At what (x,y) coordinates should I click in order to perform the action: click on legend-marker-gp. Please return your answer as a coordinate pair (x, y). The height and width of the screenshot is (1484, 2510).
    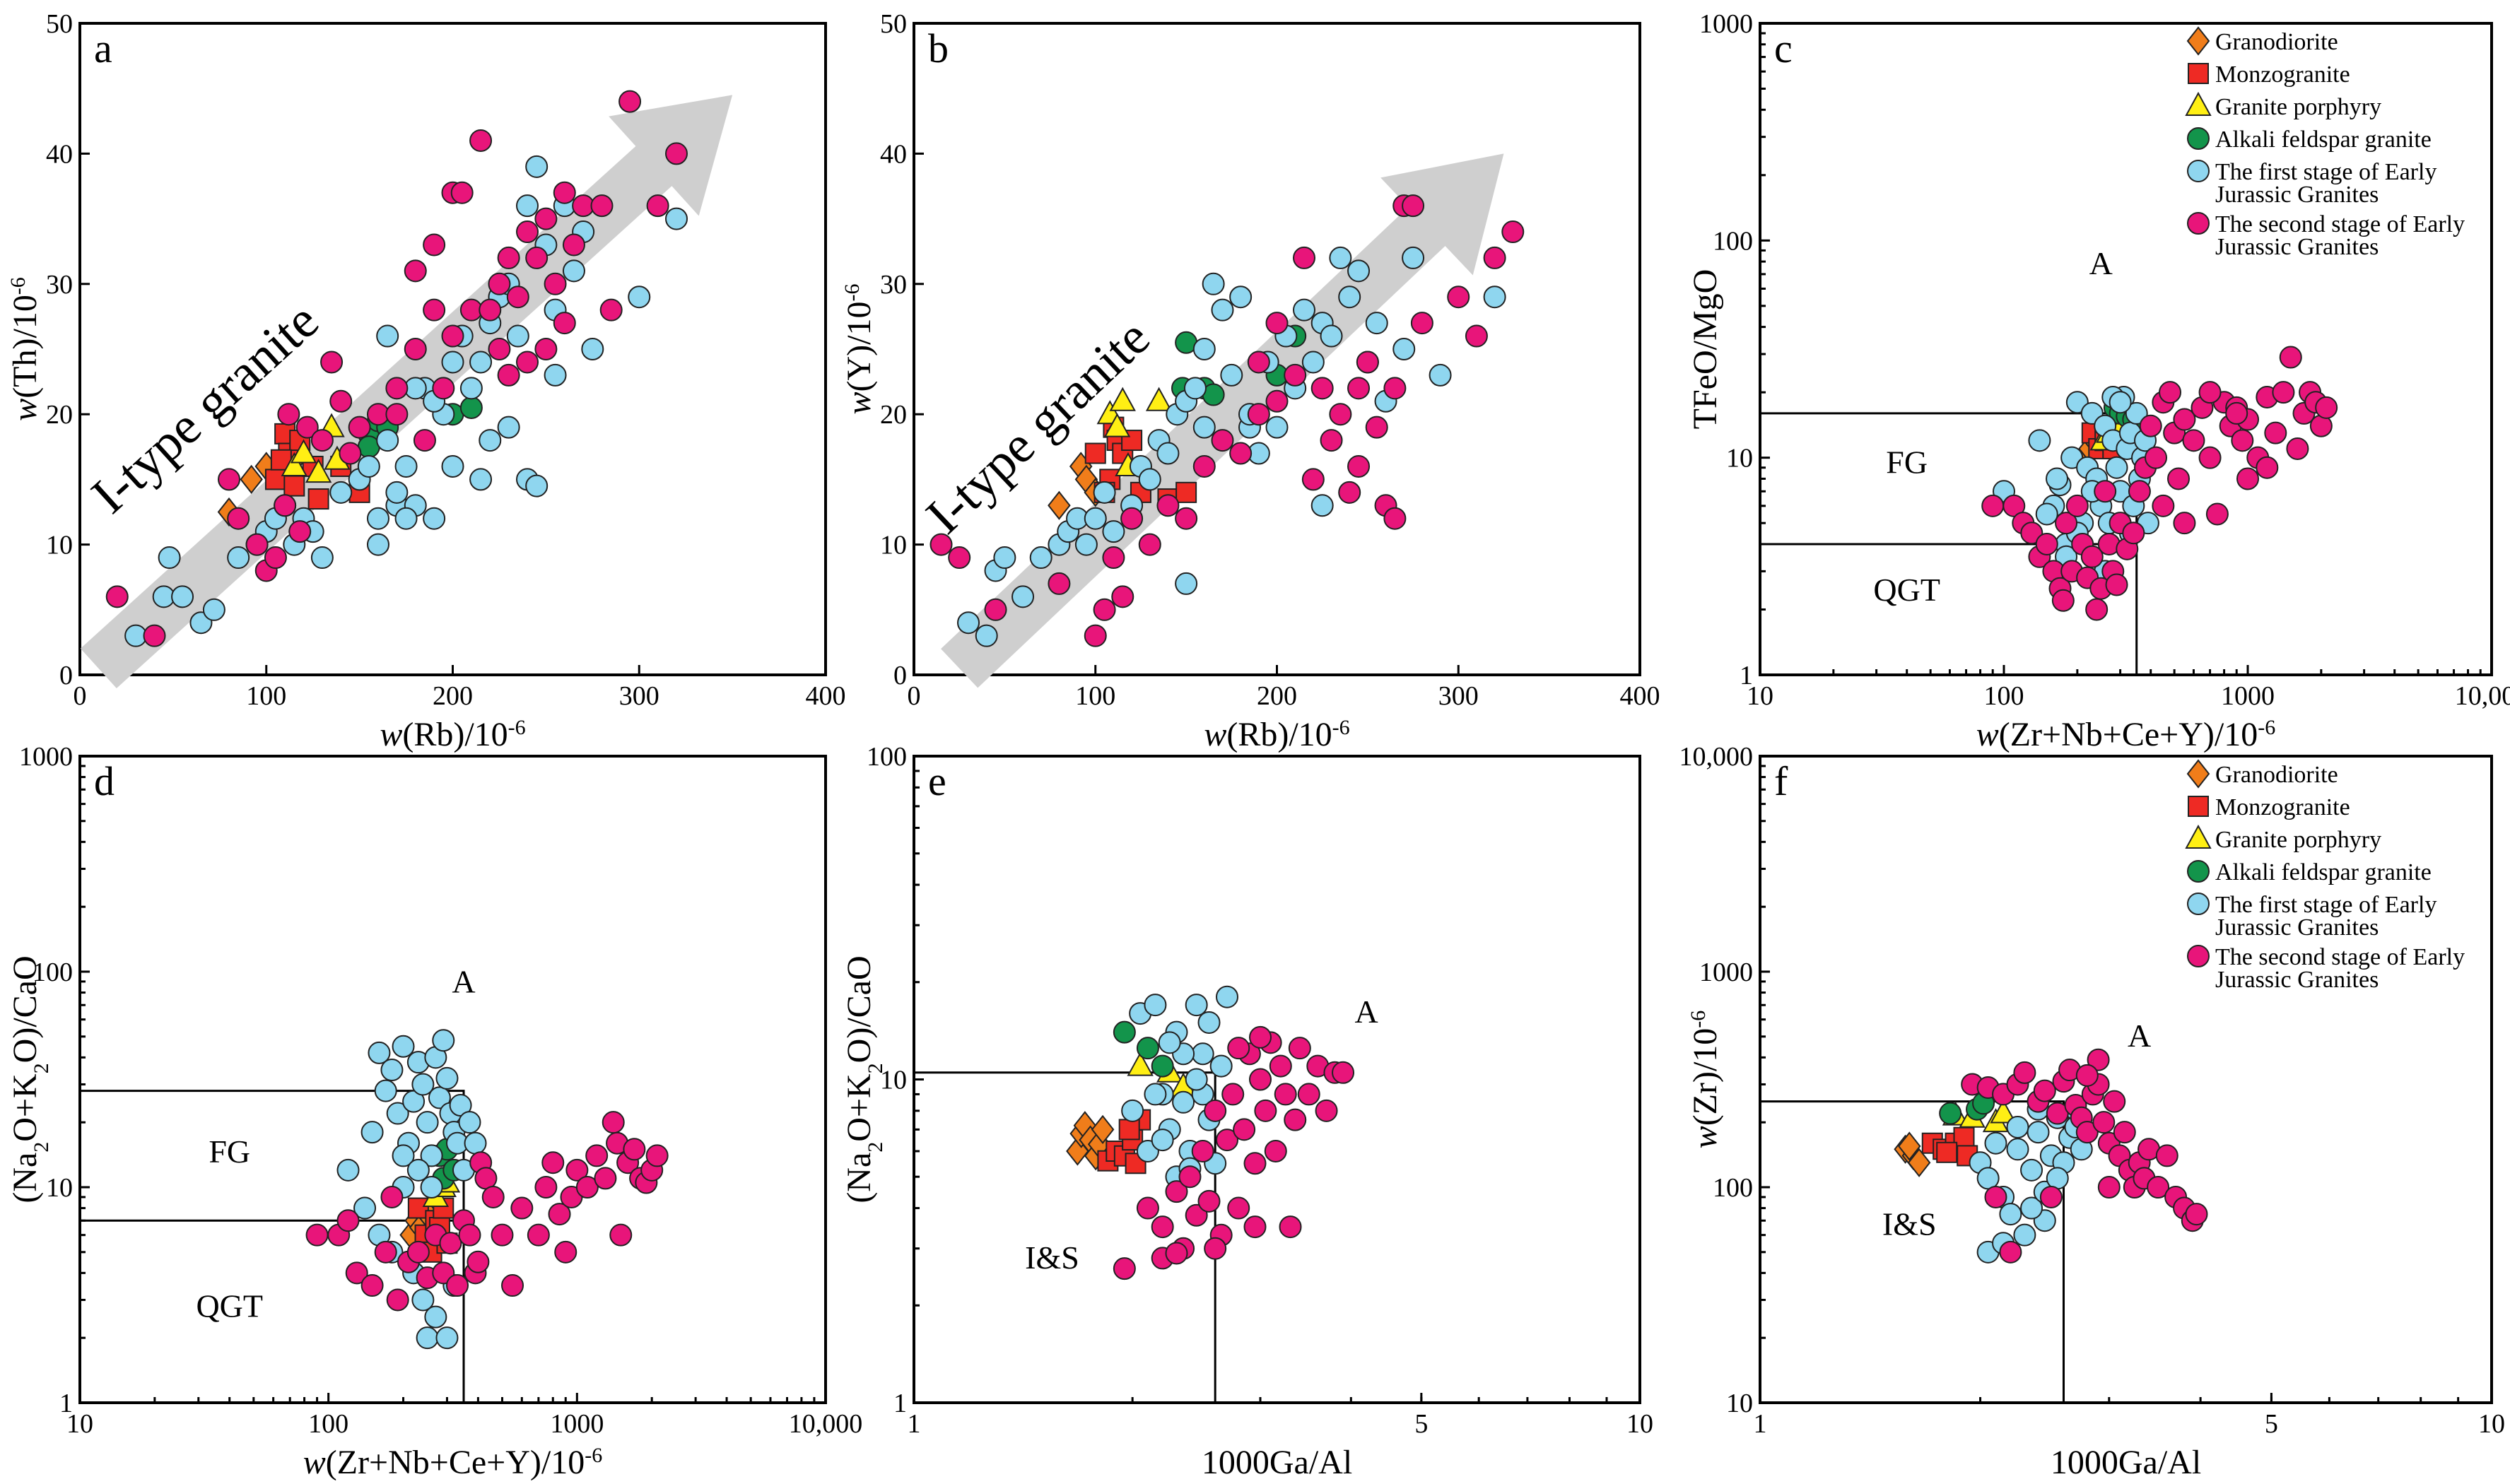
    Looking at the image, I should click on (2198, 836).